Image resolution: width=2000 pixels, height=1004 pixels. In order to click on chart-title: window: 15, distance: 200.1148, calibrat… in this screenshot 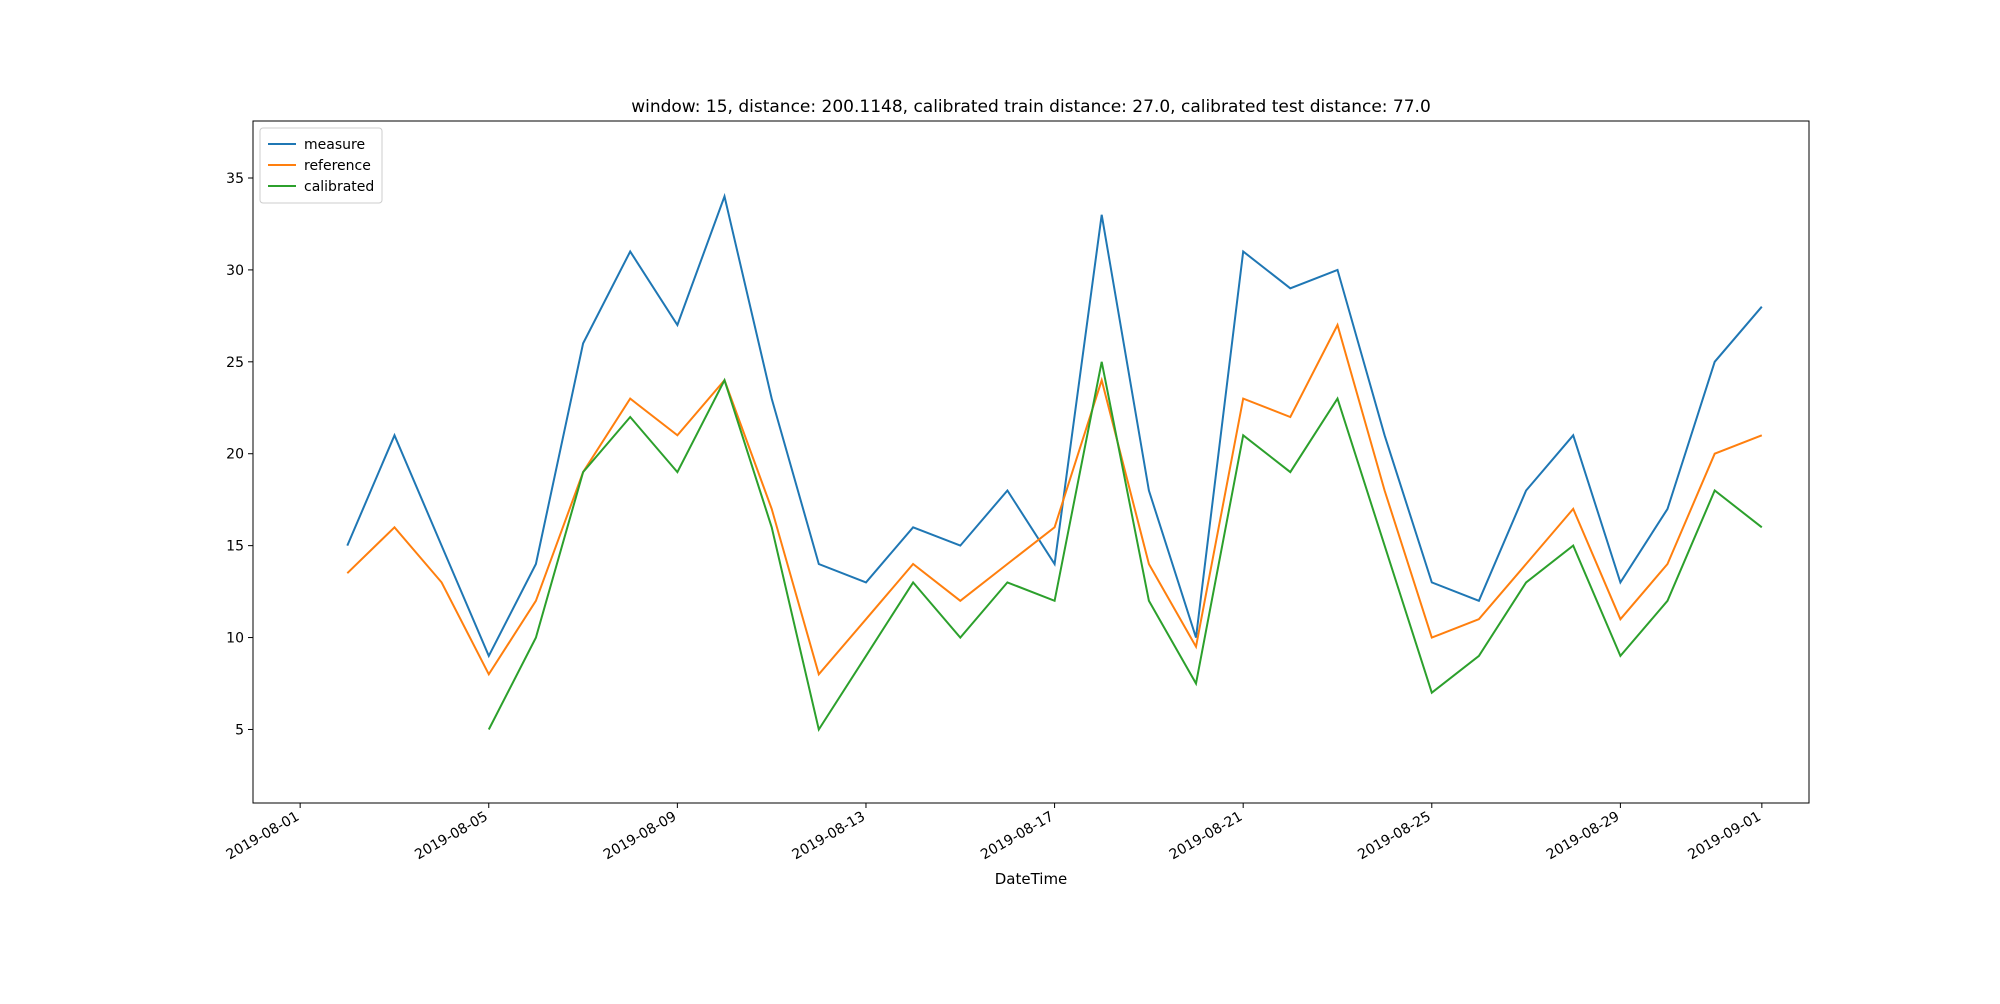, I will do `click(1031, 107)`.